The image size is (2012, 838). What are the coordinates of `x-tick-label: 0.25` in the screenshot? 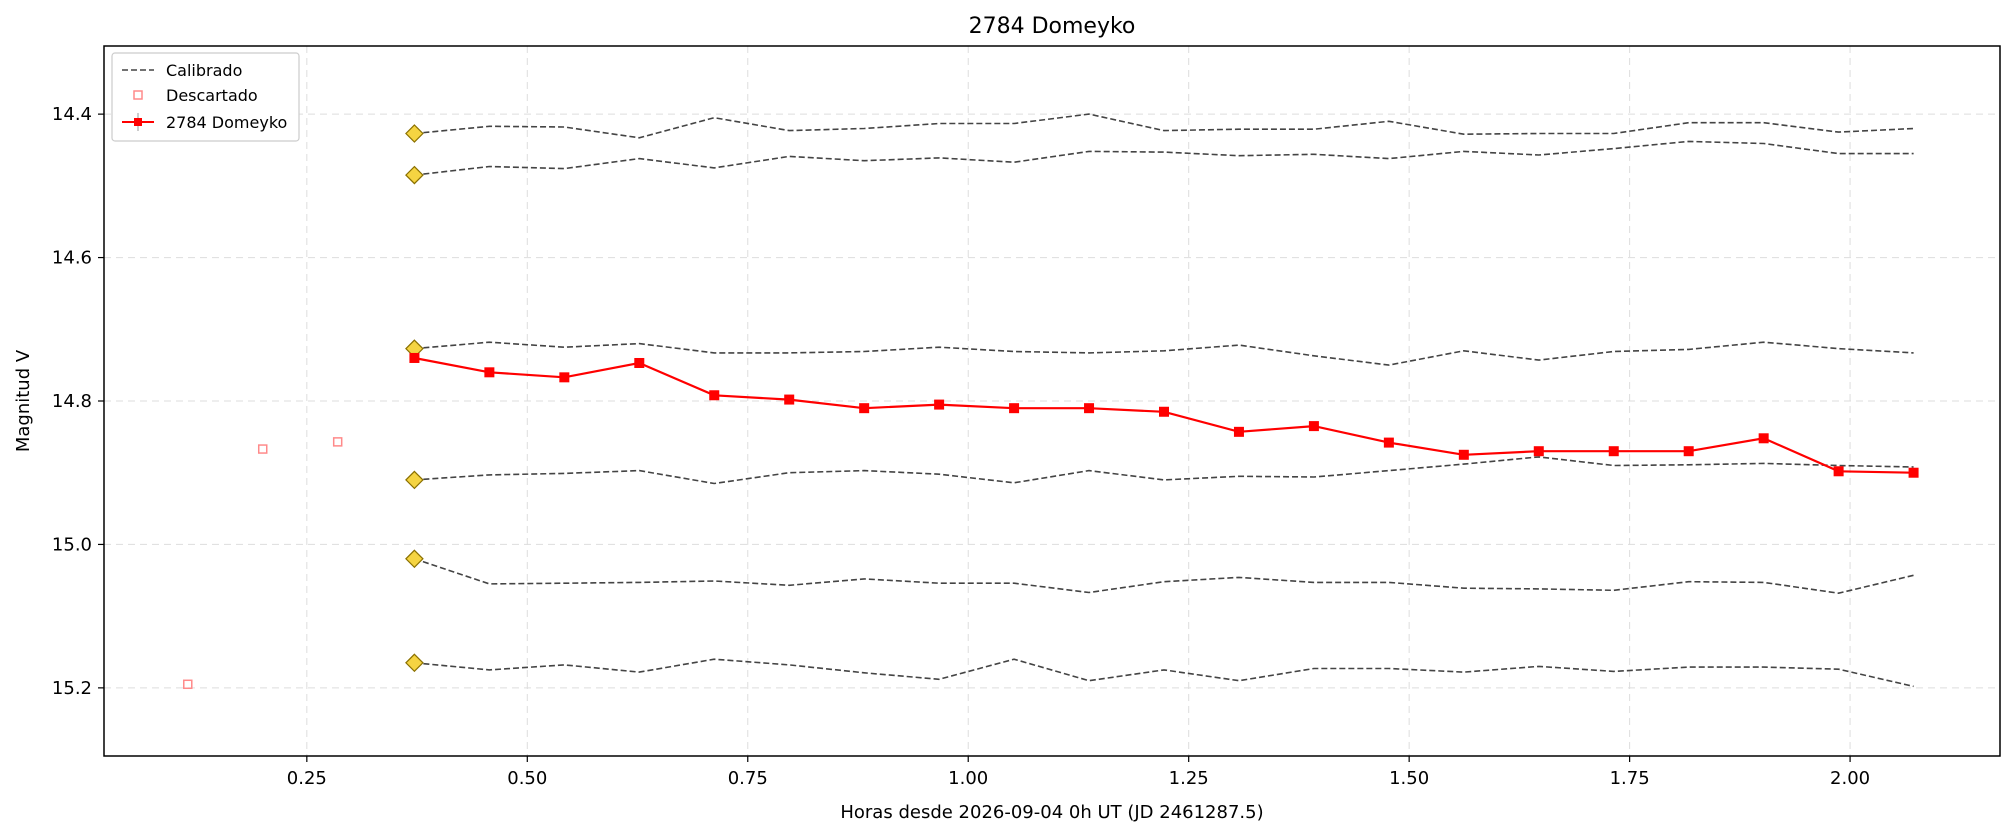 It's located at (307, 778).